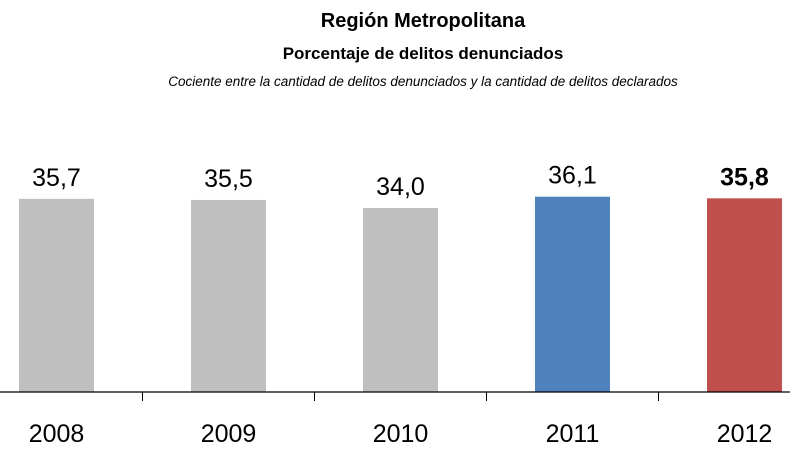 The width and height of the screenshot is (790, 468). I want to click on data-label-2012: 35,8, so click(744, 177).